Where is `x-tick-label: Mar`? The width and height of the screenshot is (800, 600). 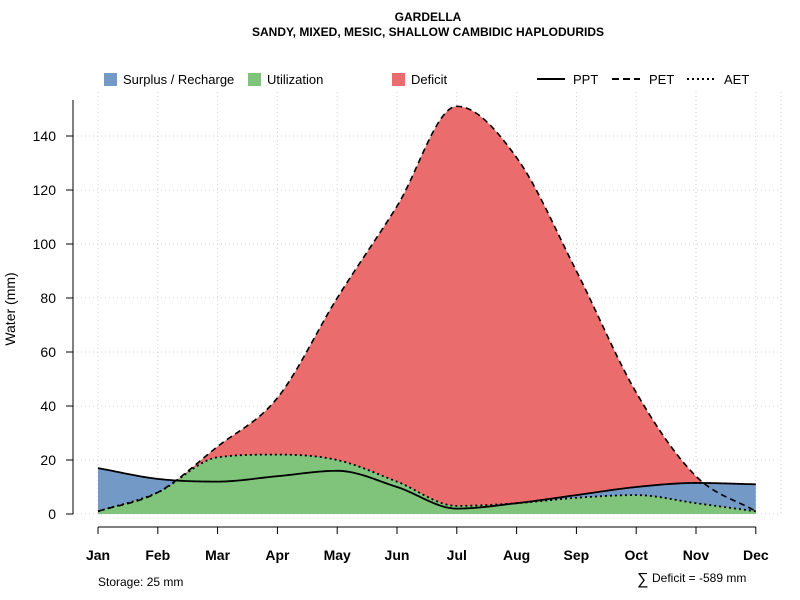 x-tick-label: Mar is located at coordinates (217, 555).